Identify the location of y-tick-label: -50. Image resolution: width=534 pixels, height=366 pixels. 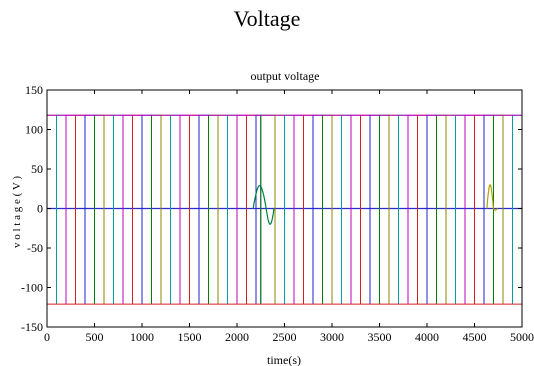
(35, 248).